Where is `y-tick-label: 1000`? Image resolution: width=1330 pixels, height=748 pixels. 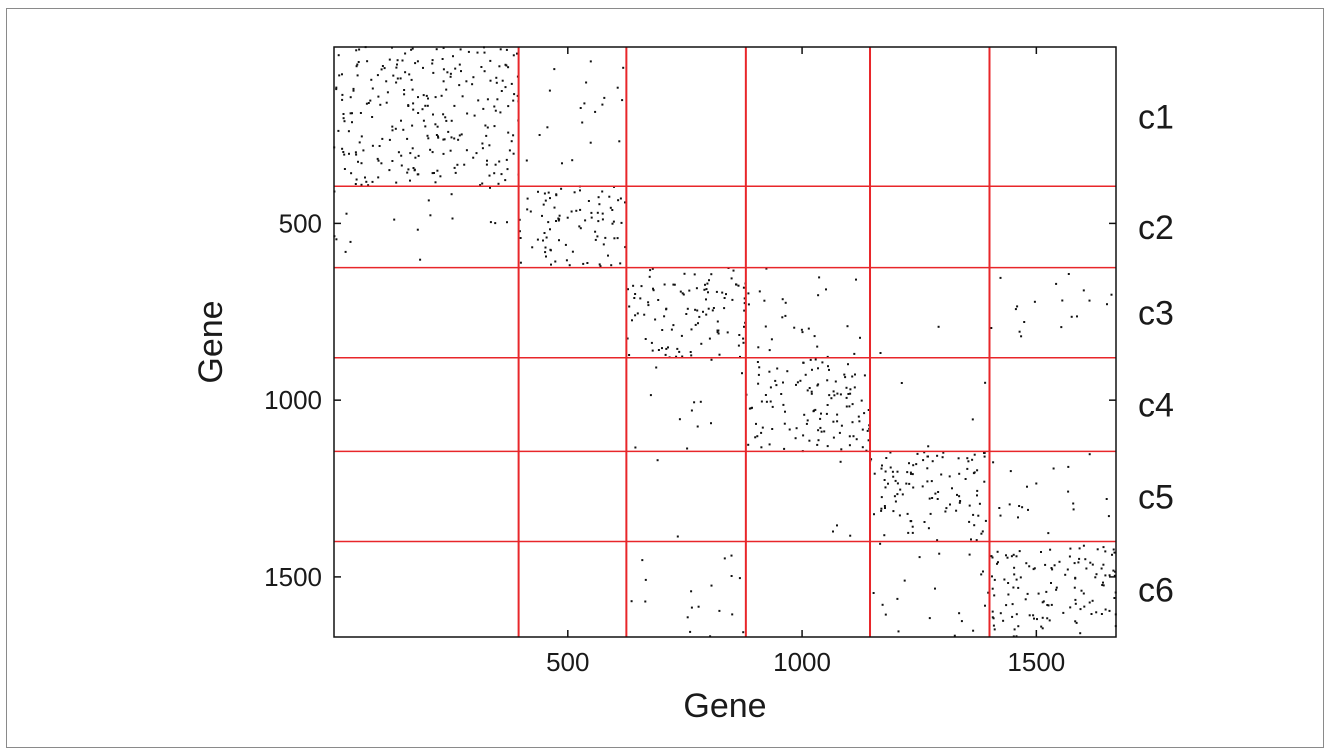 y-tick-label: 1000 is located at coordinates (293, 400).